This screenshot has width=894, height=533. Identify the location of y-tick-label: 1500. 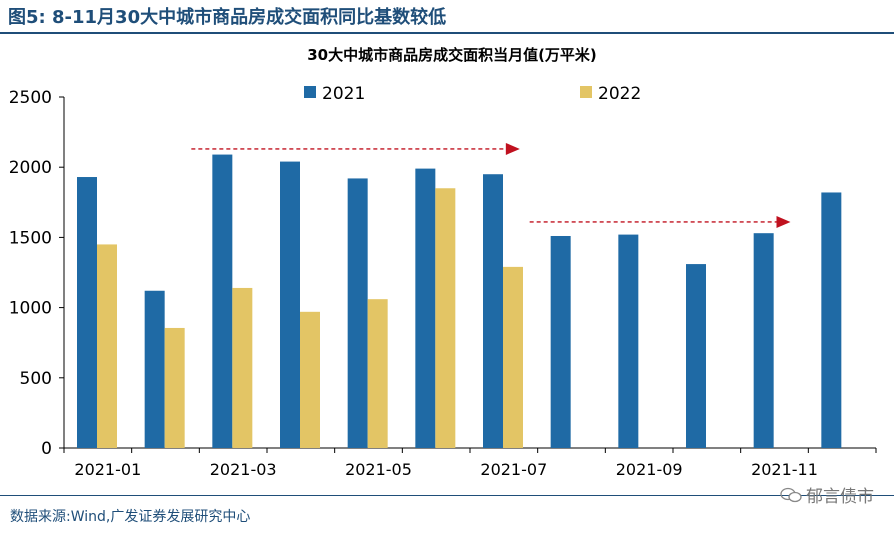
(30, 238).